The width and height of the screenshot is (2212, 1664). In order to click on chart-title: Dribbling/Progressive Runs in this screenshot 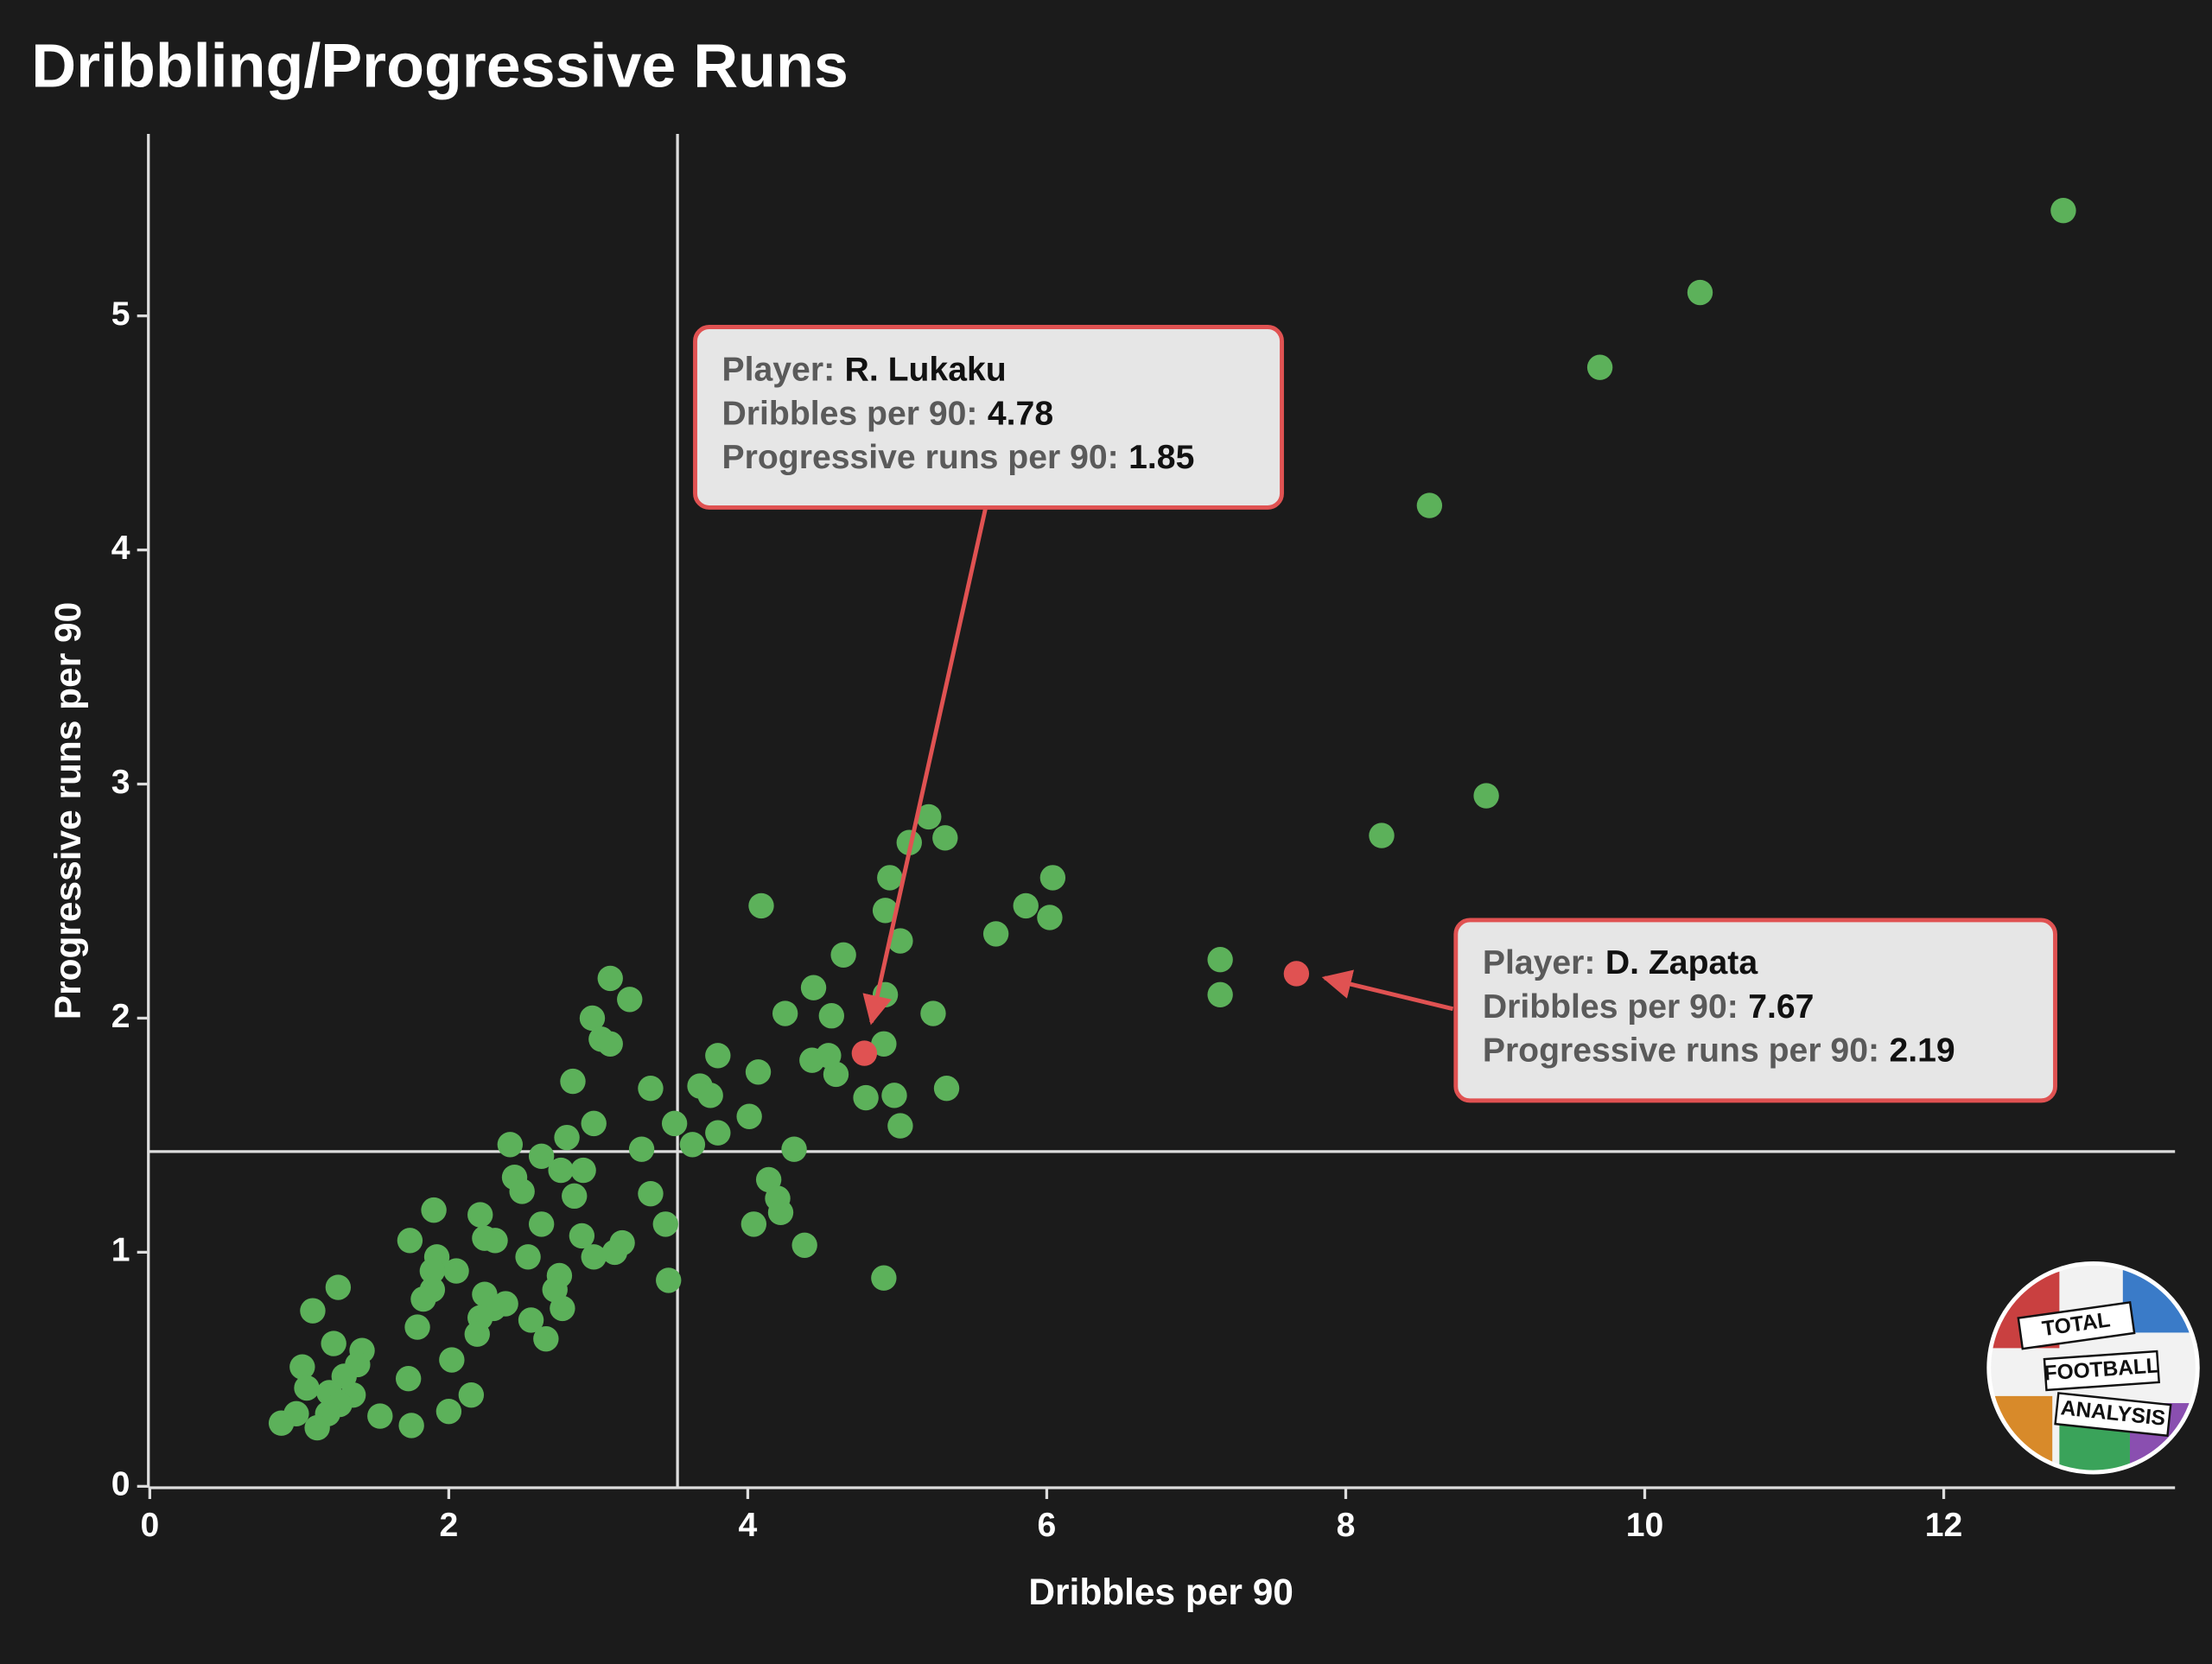, I will do `click(440, 66)`.